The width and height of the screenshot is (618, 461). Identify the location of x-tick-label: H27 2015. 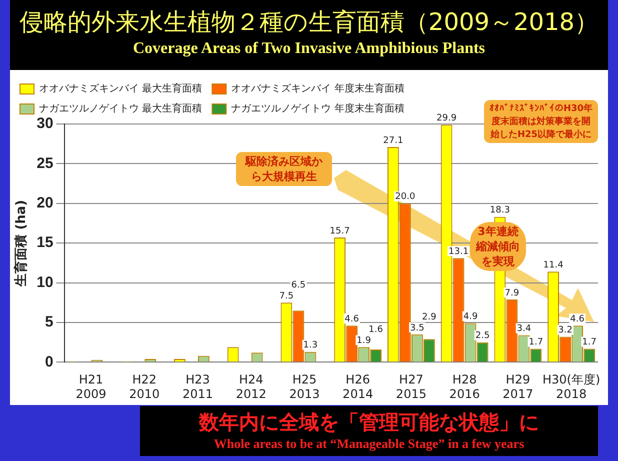
(411, 386).